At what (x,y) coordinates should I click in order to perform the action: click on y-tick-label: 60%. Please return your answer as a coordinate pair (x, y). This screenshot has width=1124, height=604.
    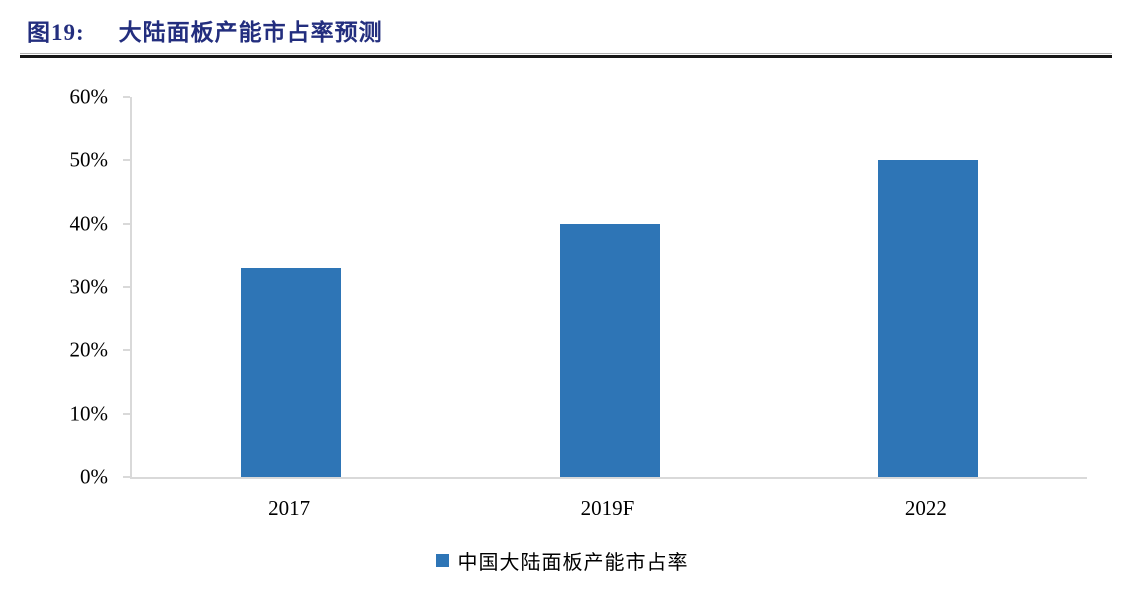
    Looking at the image, I should click on (89, 96).